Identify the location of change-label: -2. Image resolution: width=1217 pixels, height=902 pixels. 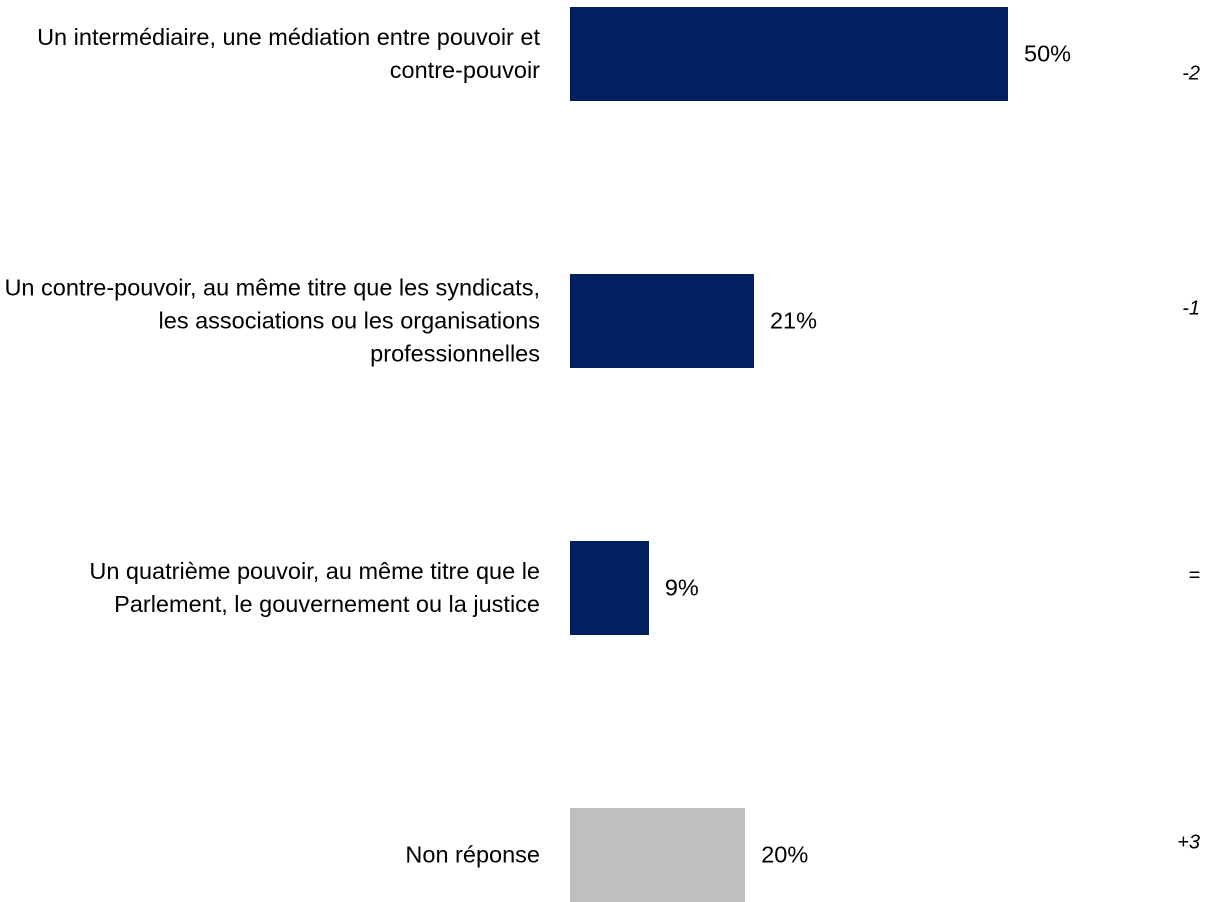
(1191, 73).